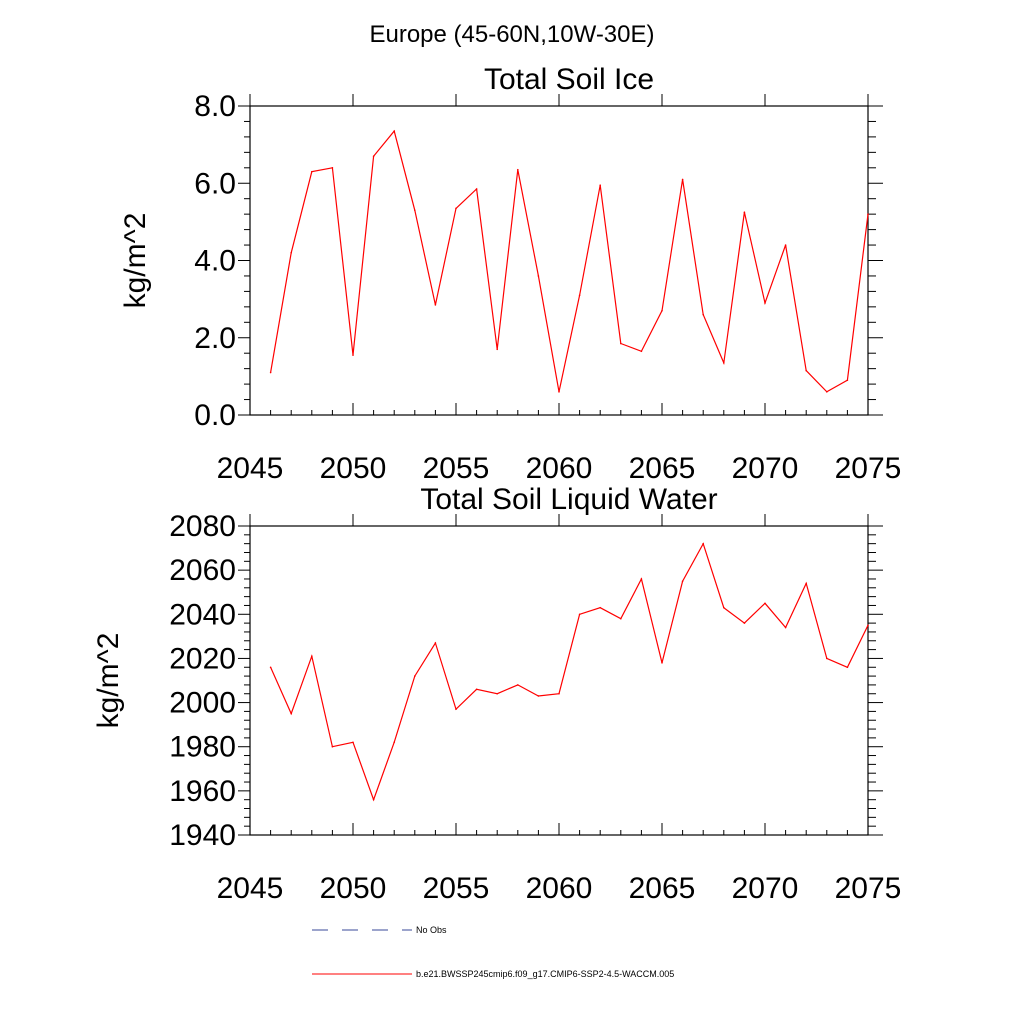 The width and height of the screenshot is (1024, 1024). I want to click on legend-obs-label: No Obs, so click(431, 930).